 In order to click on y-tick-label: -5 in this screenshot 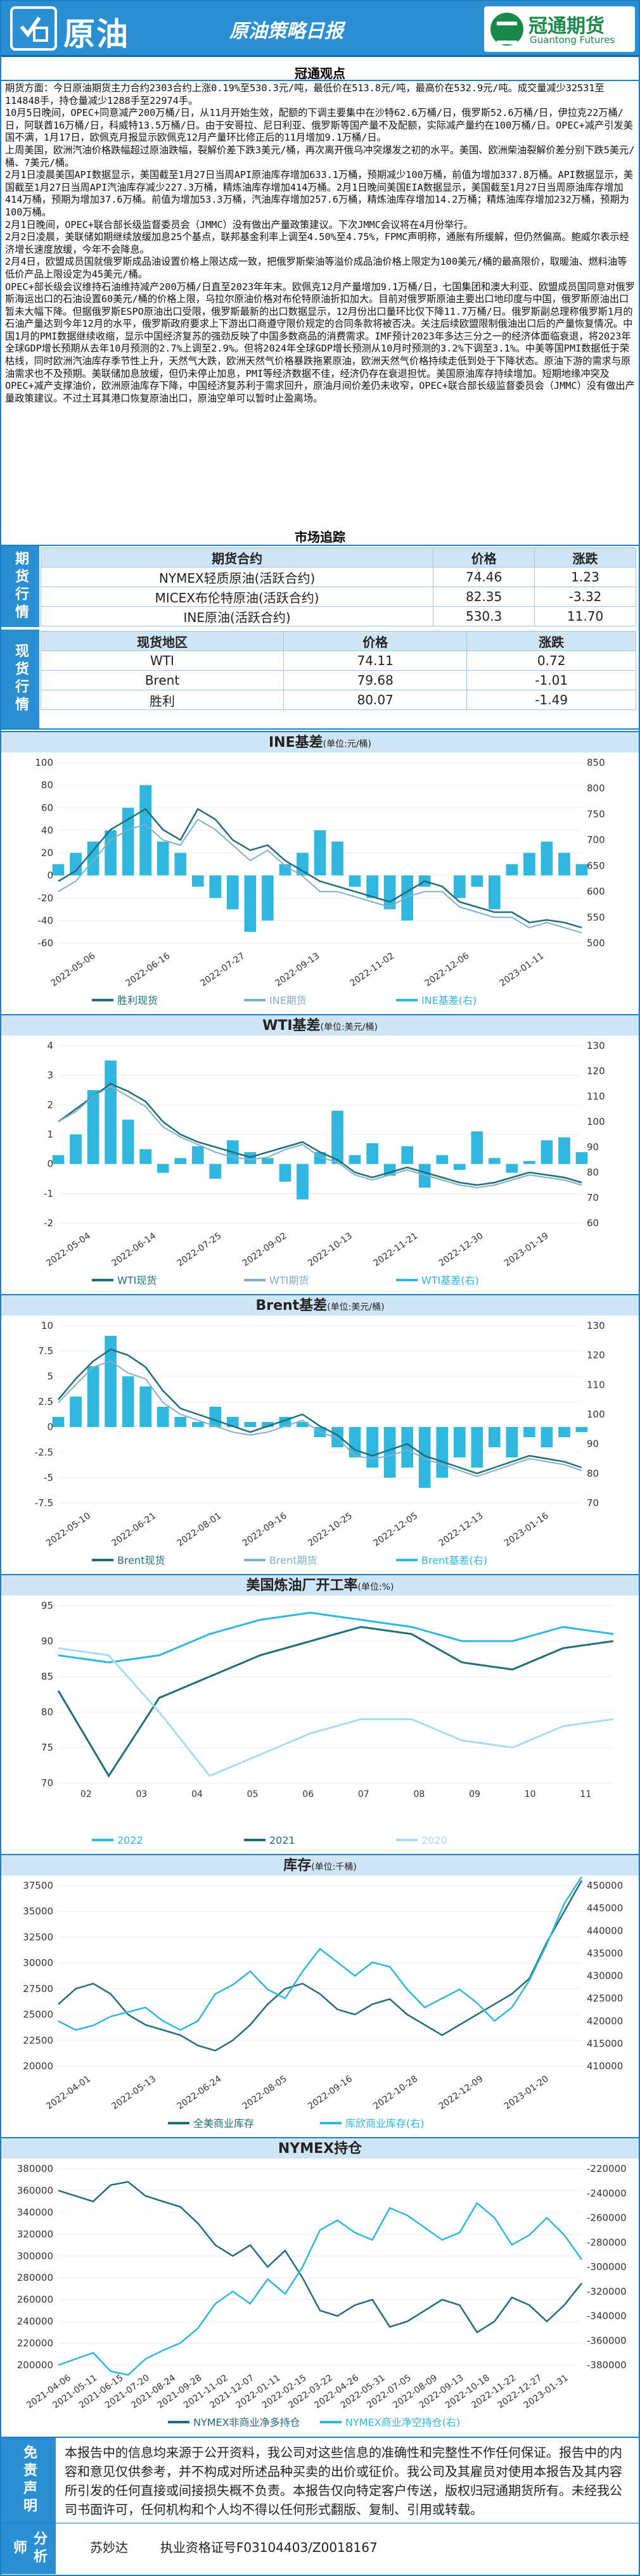, I will do `click(48, 1477)`.